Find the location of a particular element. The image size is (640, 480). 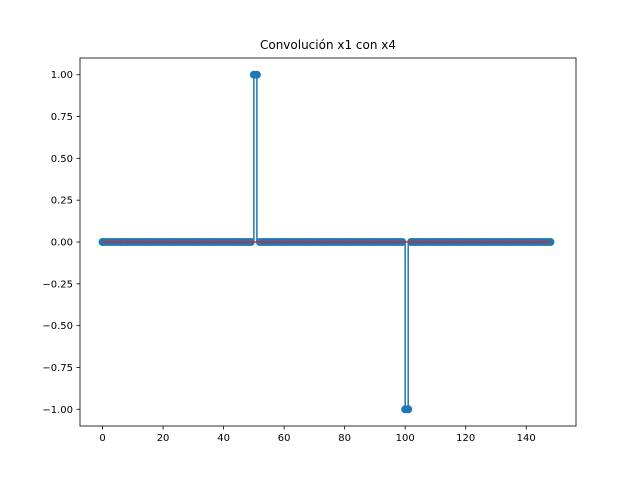

y-tick-label: −0.25 is located at coordinates (57, 284).